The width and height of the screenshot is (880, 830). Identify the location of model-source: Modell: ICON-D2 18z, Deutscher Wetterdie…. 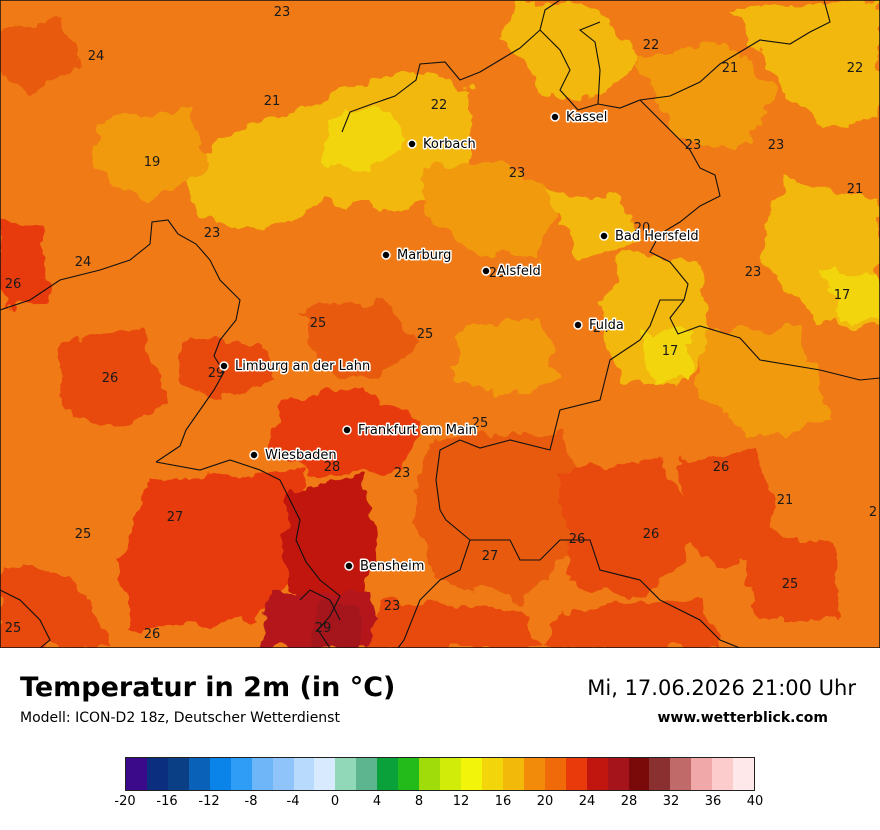
(180, 718).